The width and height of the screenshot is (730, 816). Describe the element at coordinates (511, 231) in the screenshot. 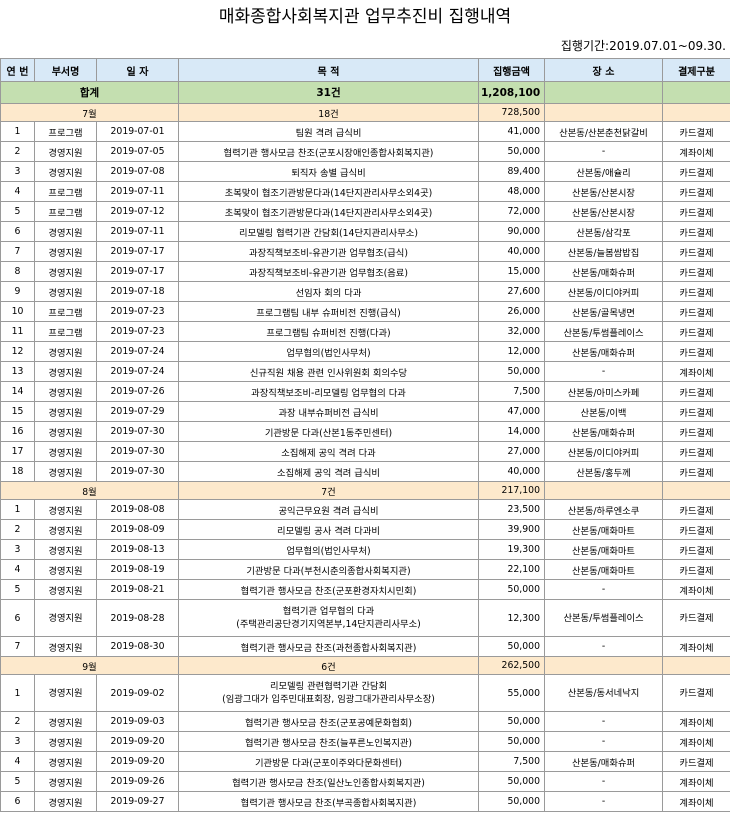

I see `amount: 90,000` at that location.